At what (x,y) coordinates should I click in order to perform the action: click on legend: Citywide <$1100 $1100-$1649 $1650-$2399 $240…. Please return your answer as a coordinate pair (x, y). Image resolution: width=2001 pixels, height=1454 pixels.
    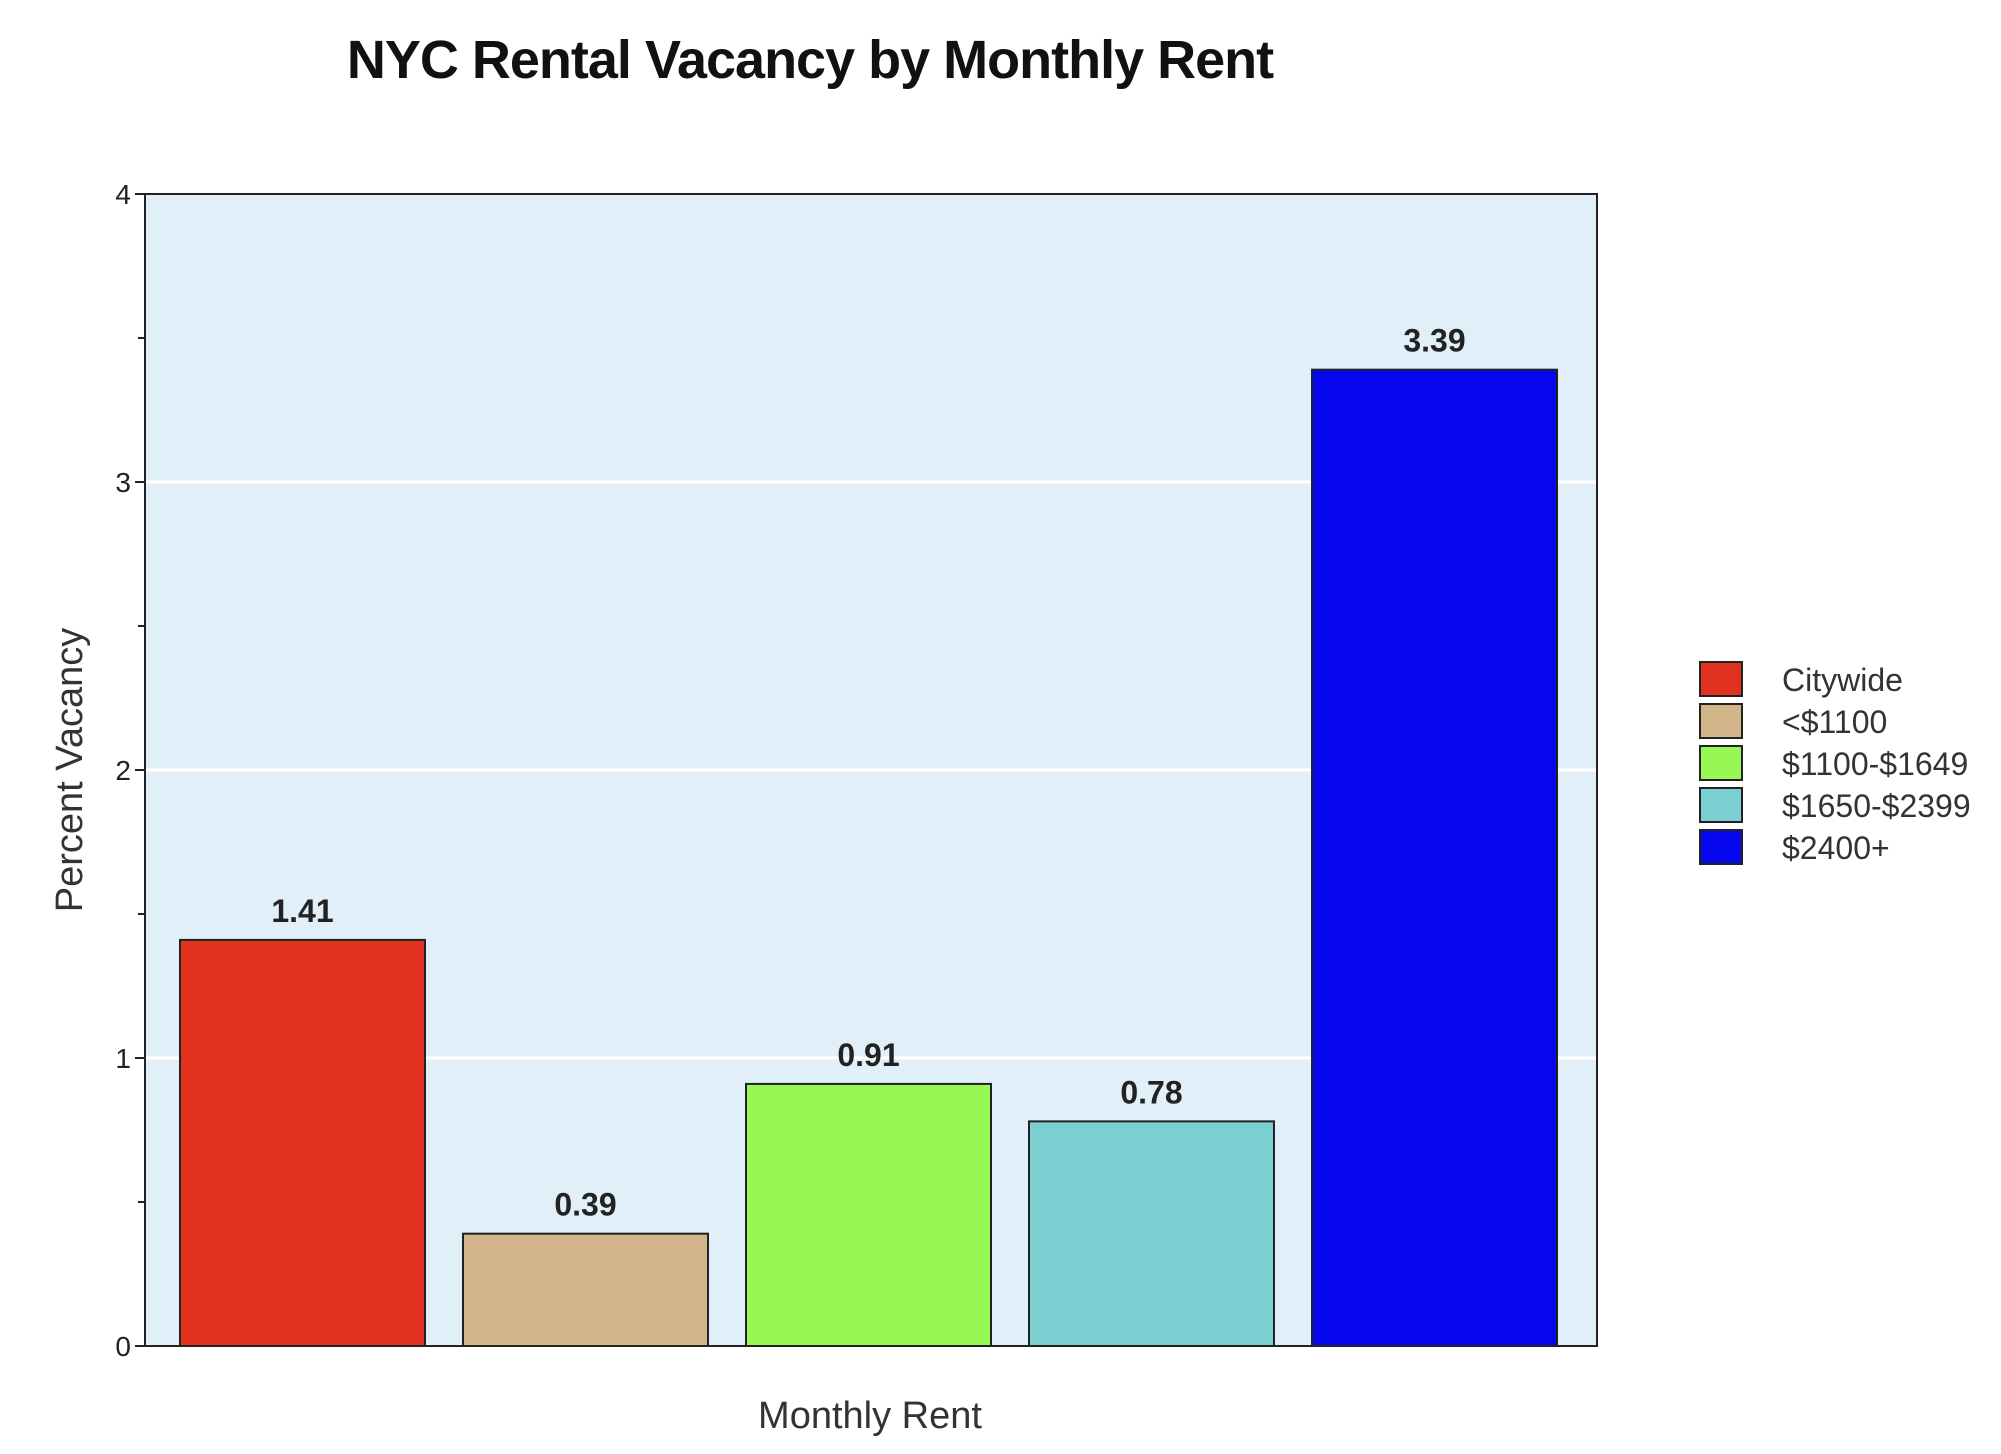
    Looking at the image, I should click on (1835, 763).